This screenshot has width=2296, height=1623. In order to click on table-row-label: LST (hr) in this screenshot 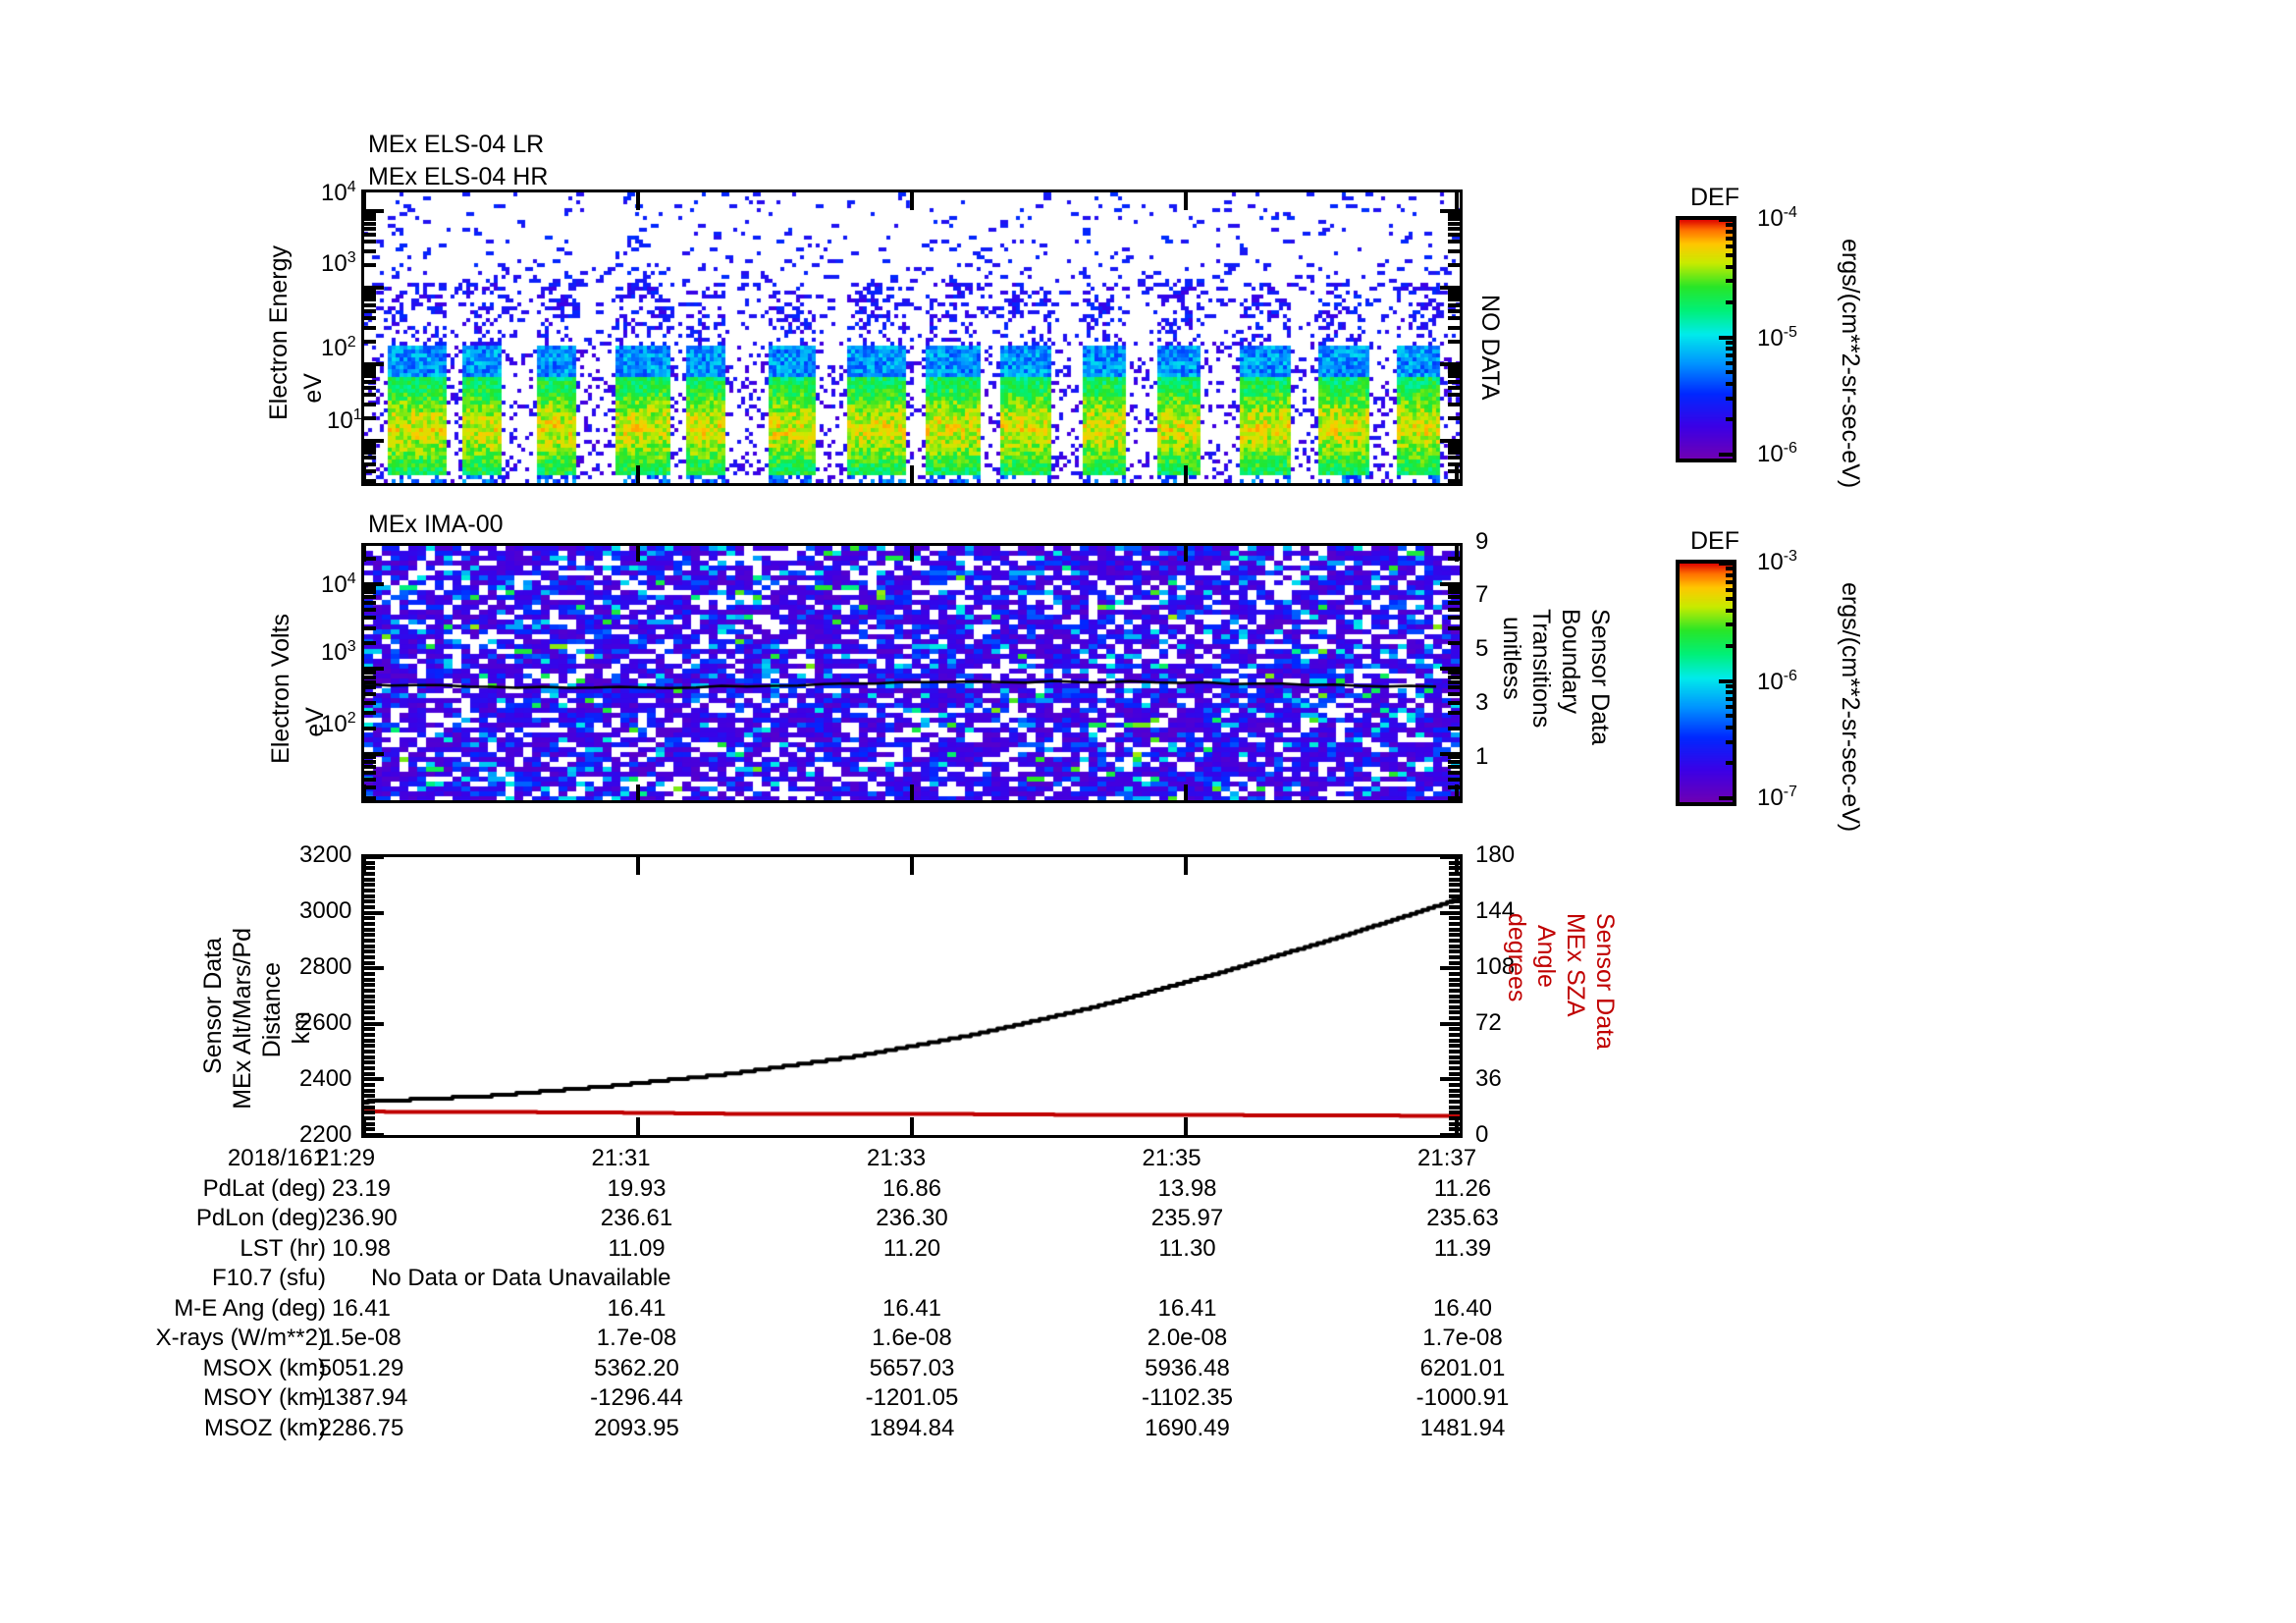, I will do `click(283, 1248)`.